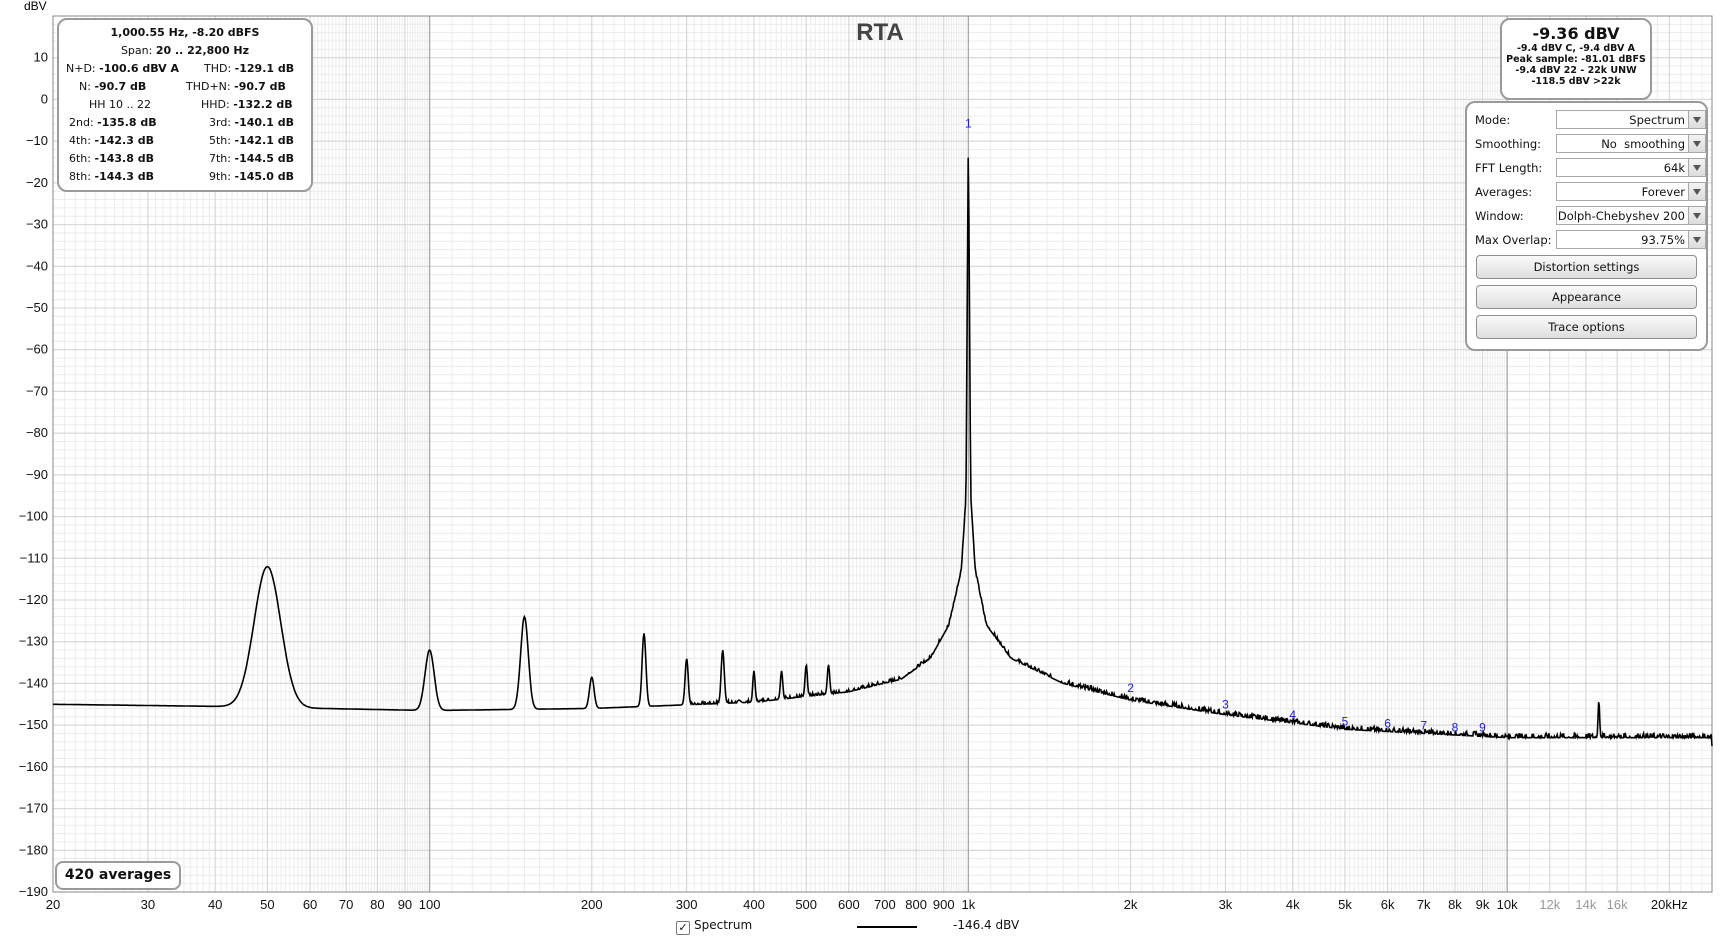 The height and width of the screenshot is (940, 1728). I want to click on x-tick-label: 50, so click(267, 904).